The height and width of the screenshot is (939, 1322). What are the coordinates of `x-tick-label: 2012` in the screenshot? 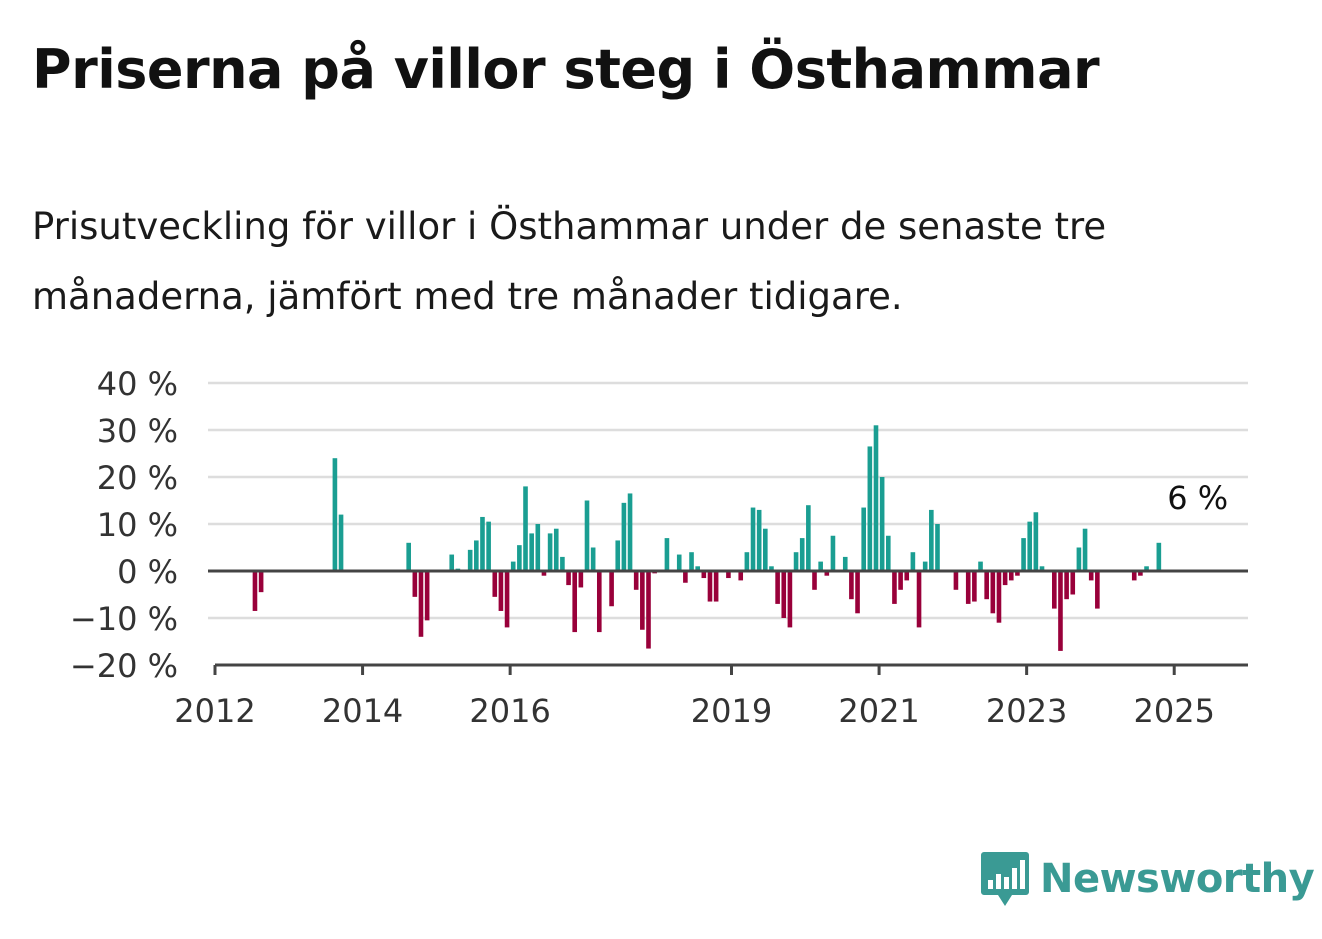 It's located at (214, 711).